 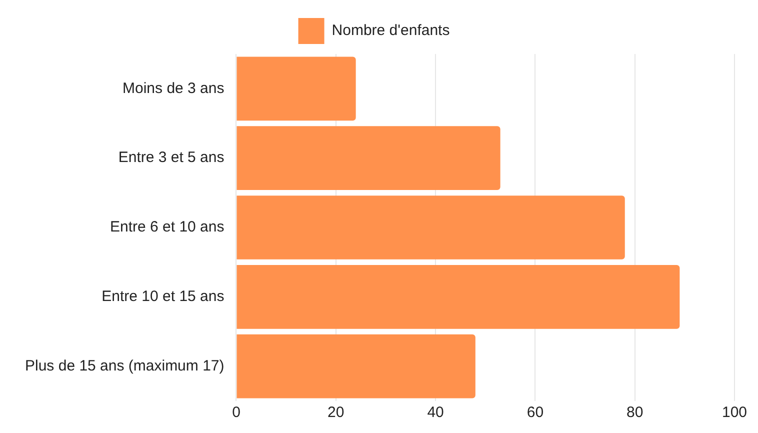 I want to click on x-tick-label: 20, so click(x=336, y=413).